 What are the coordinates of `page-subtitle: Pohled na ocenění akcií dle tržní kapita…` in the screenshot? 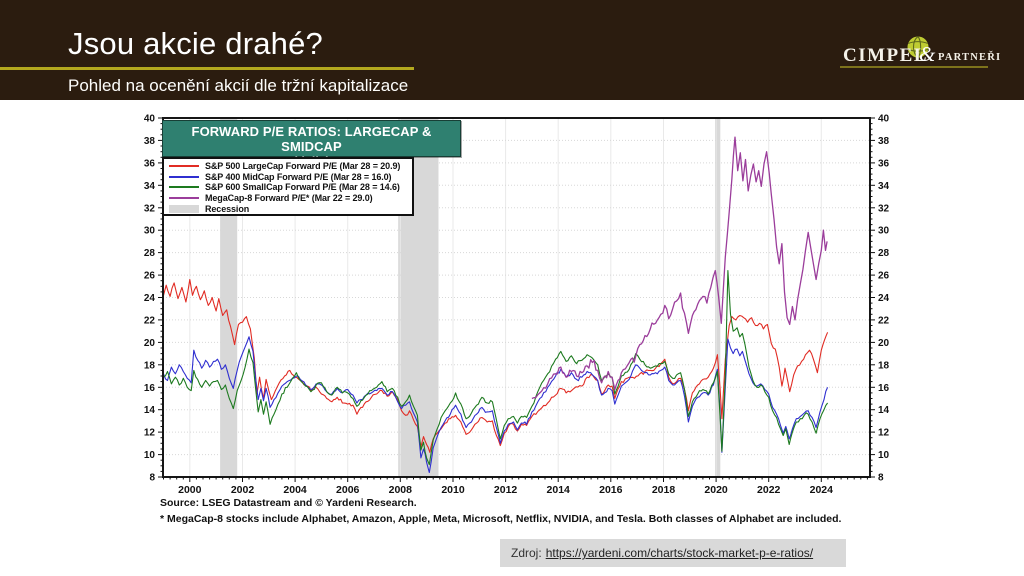 It's located at (238, 85).